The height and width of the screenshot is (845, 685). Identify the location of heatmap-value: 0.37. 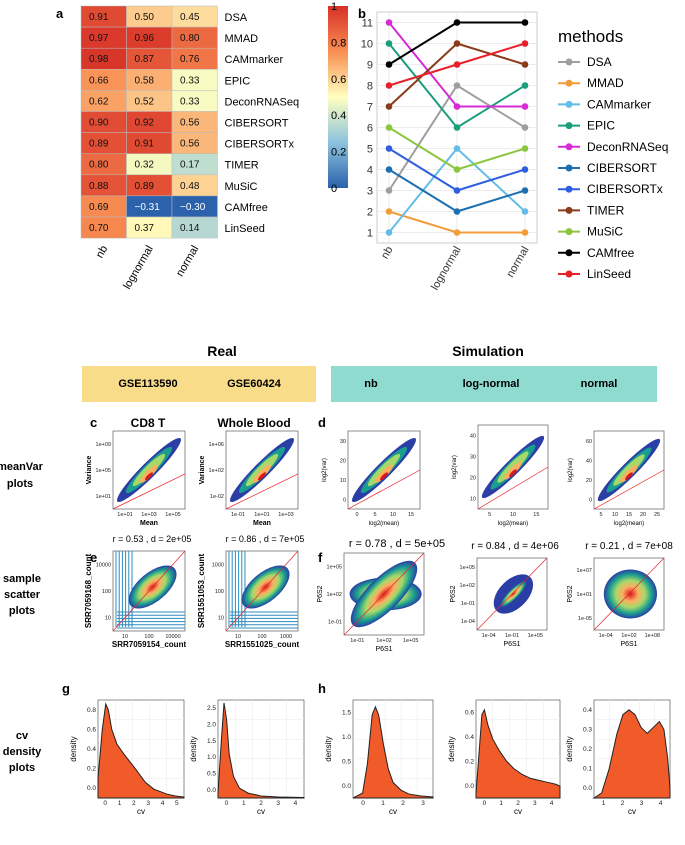
(145, 228).